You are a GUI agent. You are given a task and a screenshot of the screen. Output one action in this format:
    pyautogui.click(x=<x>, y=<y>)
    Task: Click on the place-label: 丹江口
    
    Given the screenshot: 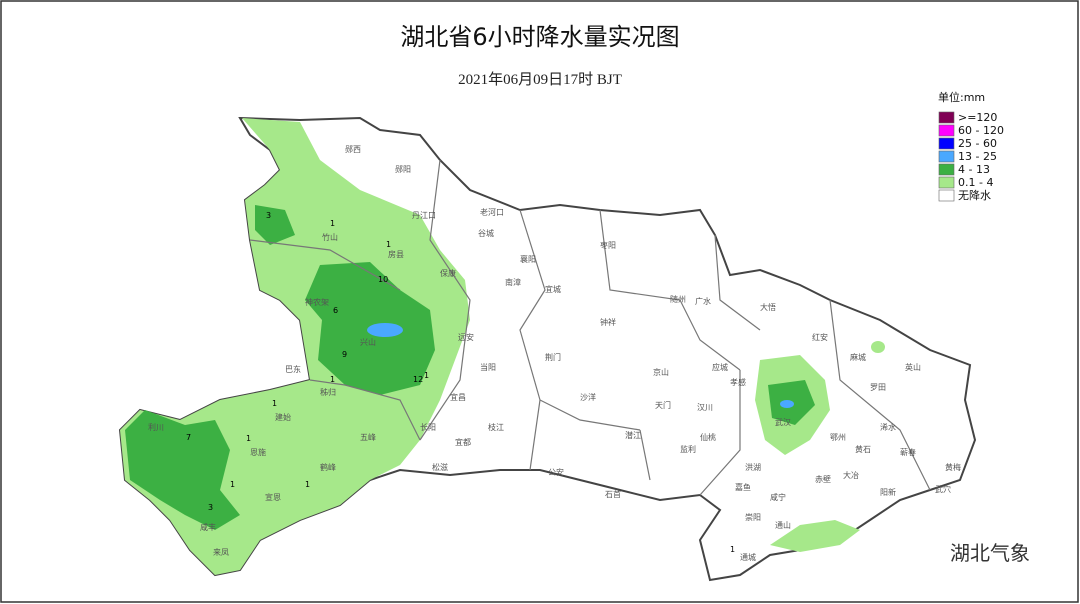 What is the action you would take?
    pyautogui.click(x=424, y=215)
    